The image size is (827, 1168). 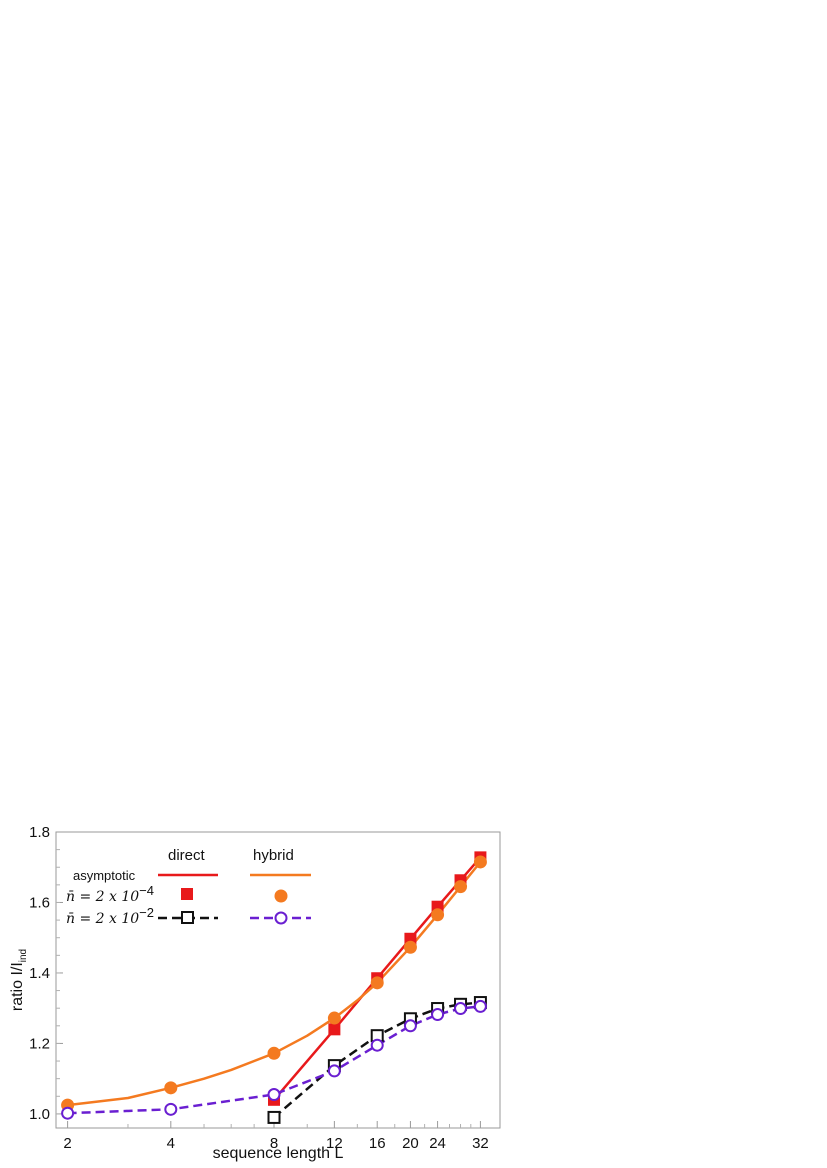 I want to click on x-tick-label: 2, so click(x=67, y=1143).